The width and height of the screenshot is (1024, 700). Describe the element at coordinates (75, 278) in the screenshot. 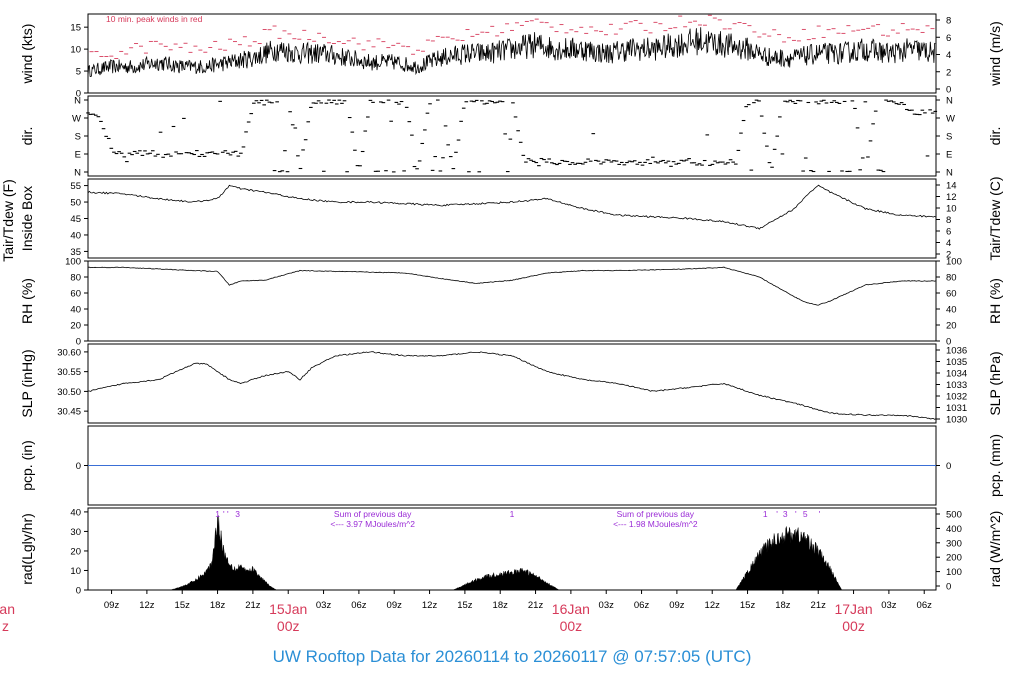

I see `left-tick-label: 80` at that location.